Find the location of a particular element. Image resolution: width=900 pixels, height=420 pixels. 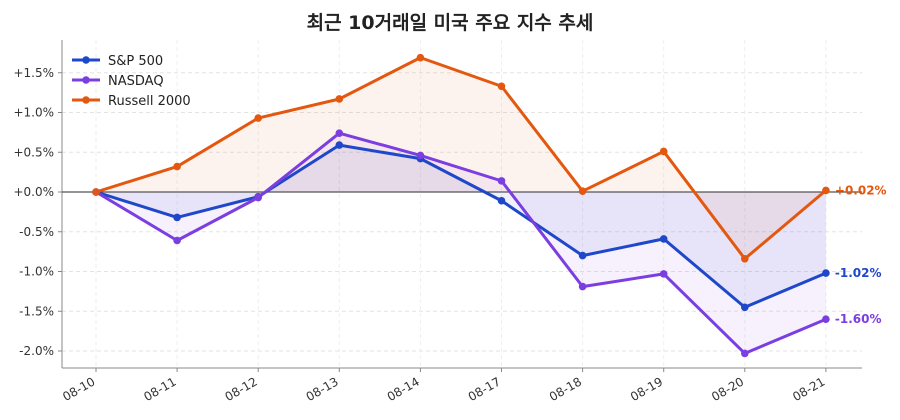

y-tick-label: +0.5% is located at coordinates (33, 152).